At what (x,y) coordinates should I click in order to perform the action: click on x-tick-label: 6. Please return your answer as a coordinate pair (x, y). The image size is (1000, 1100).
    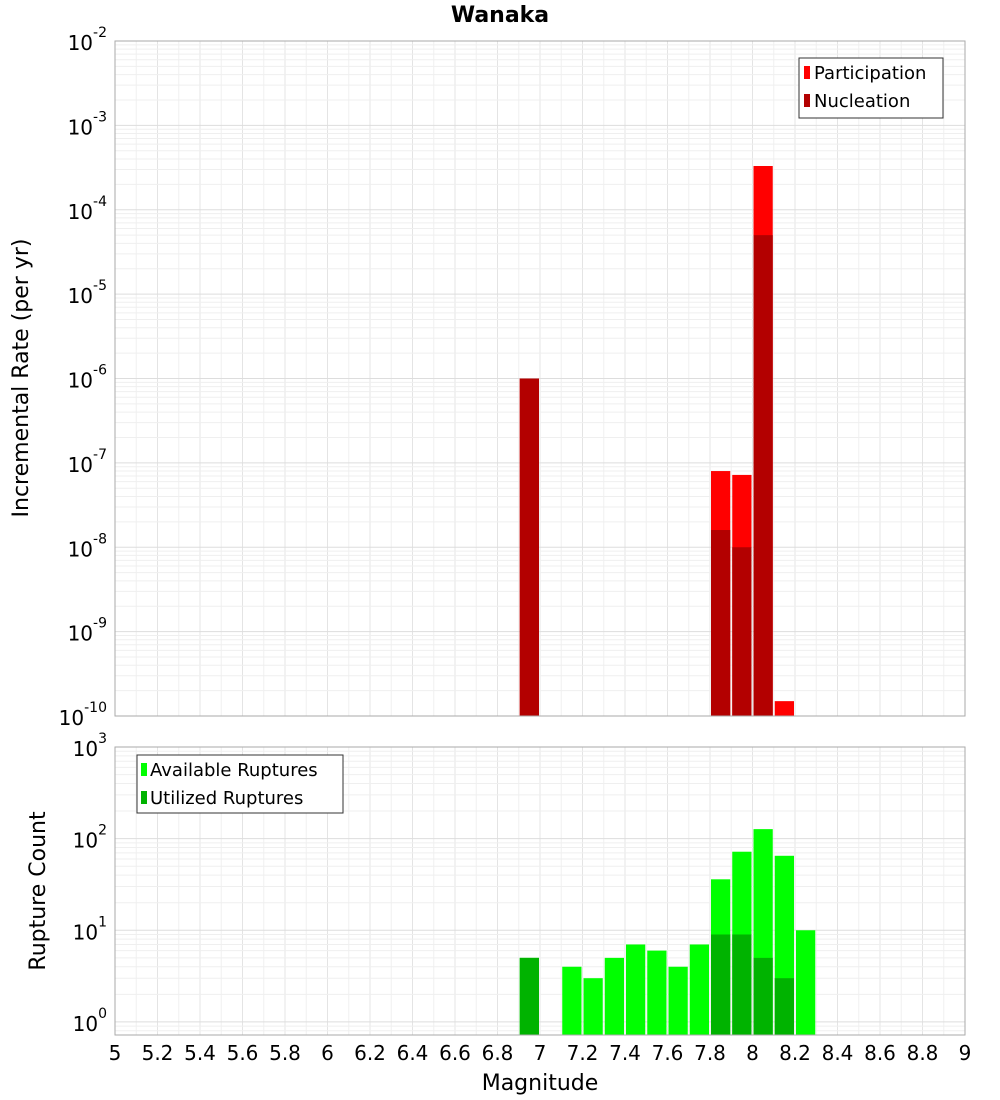
    Looking at the image, I should click on (327, 1053).